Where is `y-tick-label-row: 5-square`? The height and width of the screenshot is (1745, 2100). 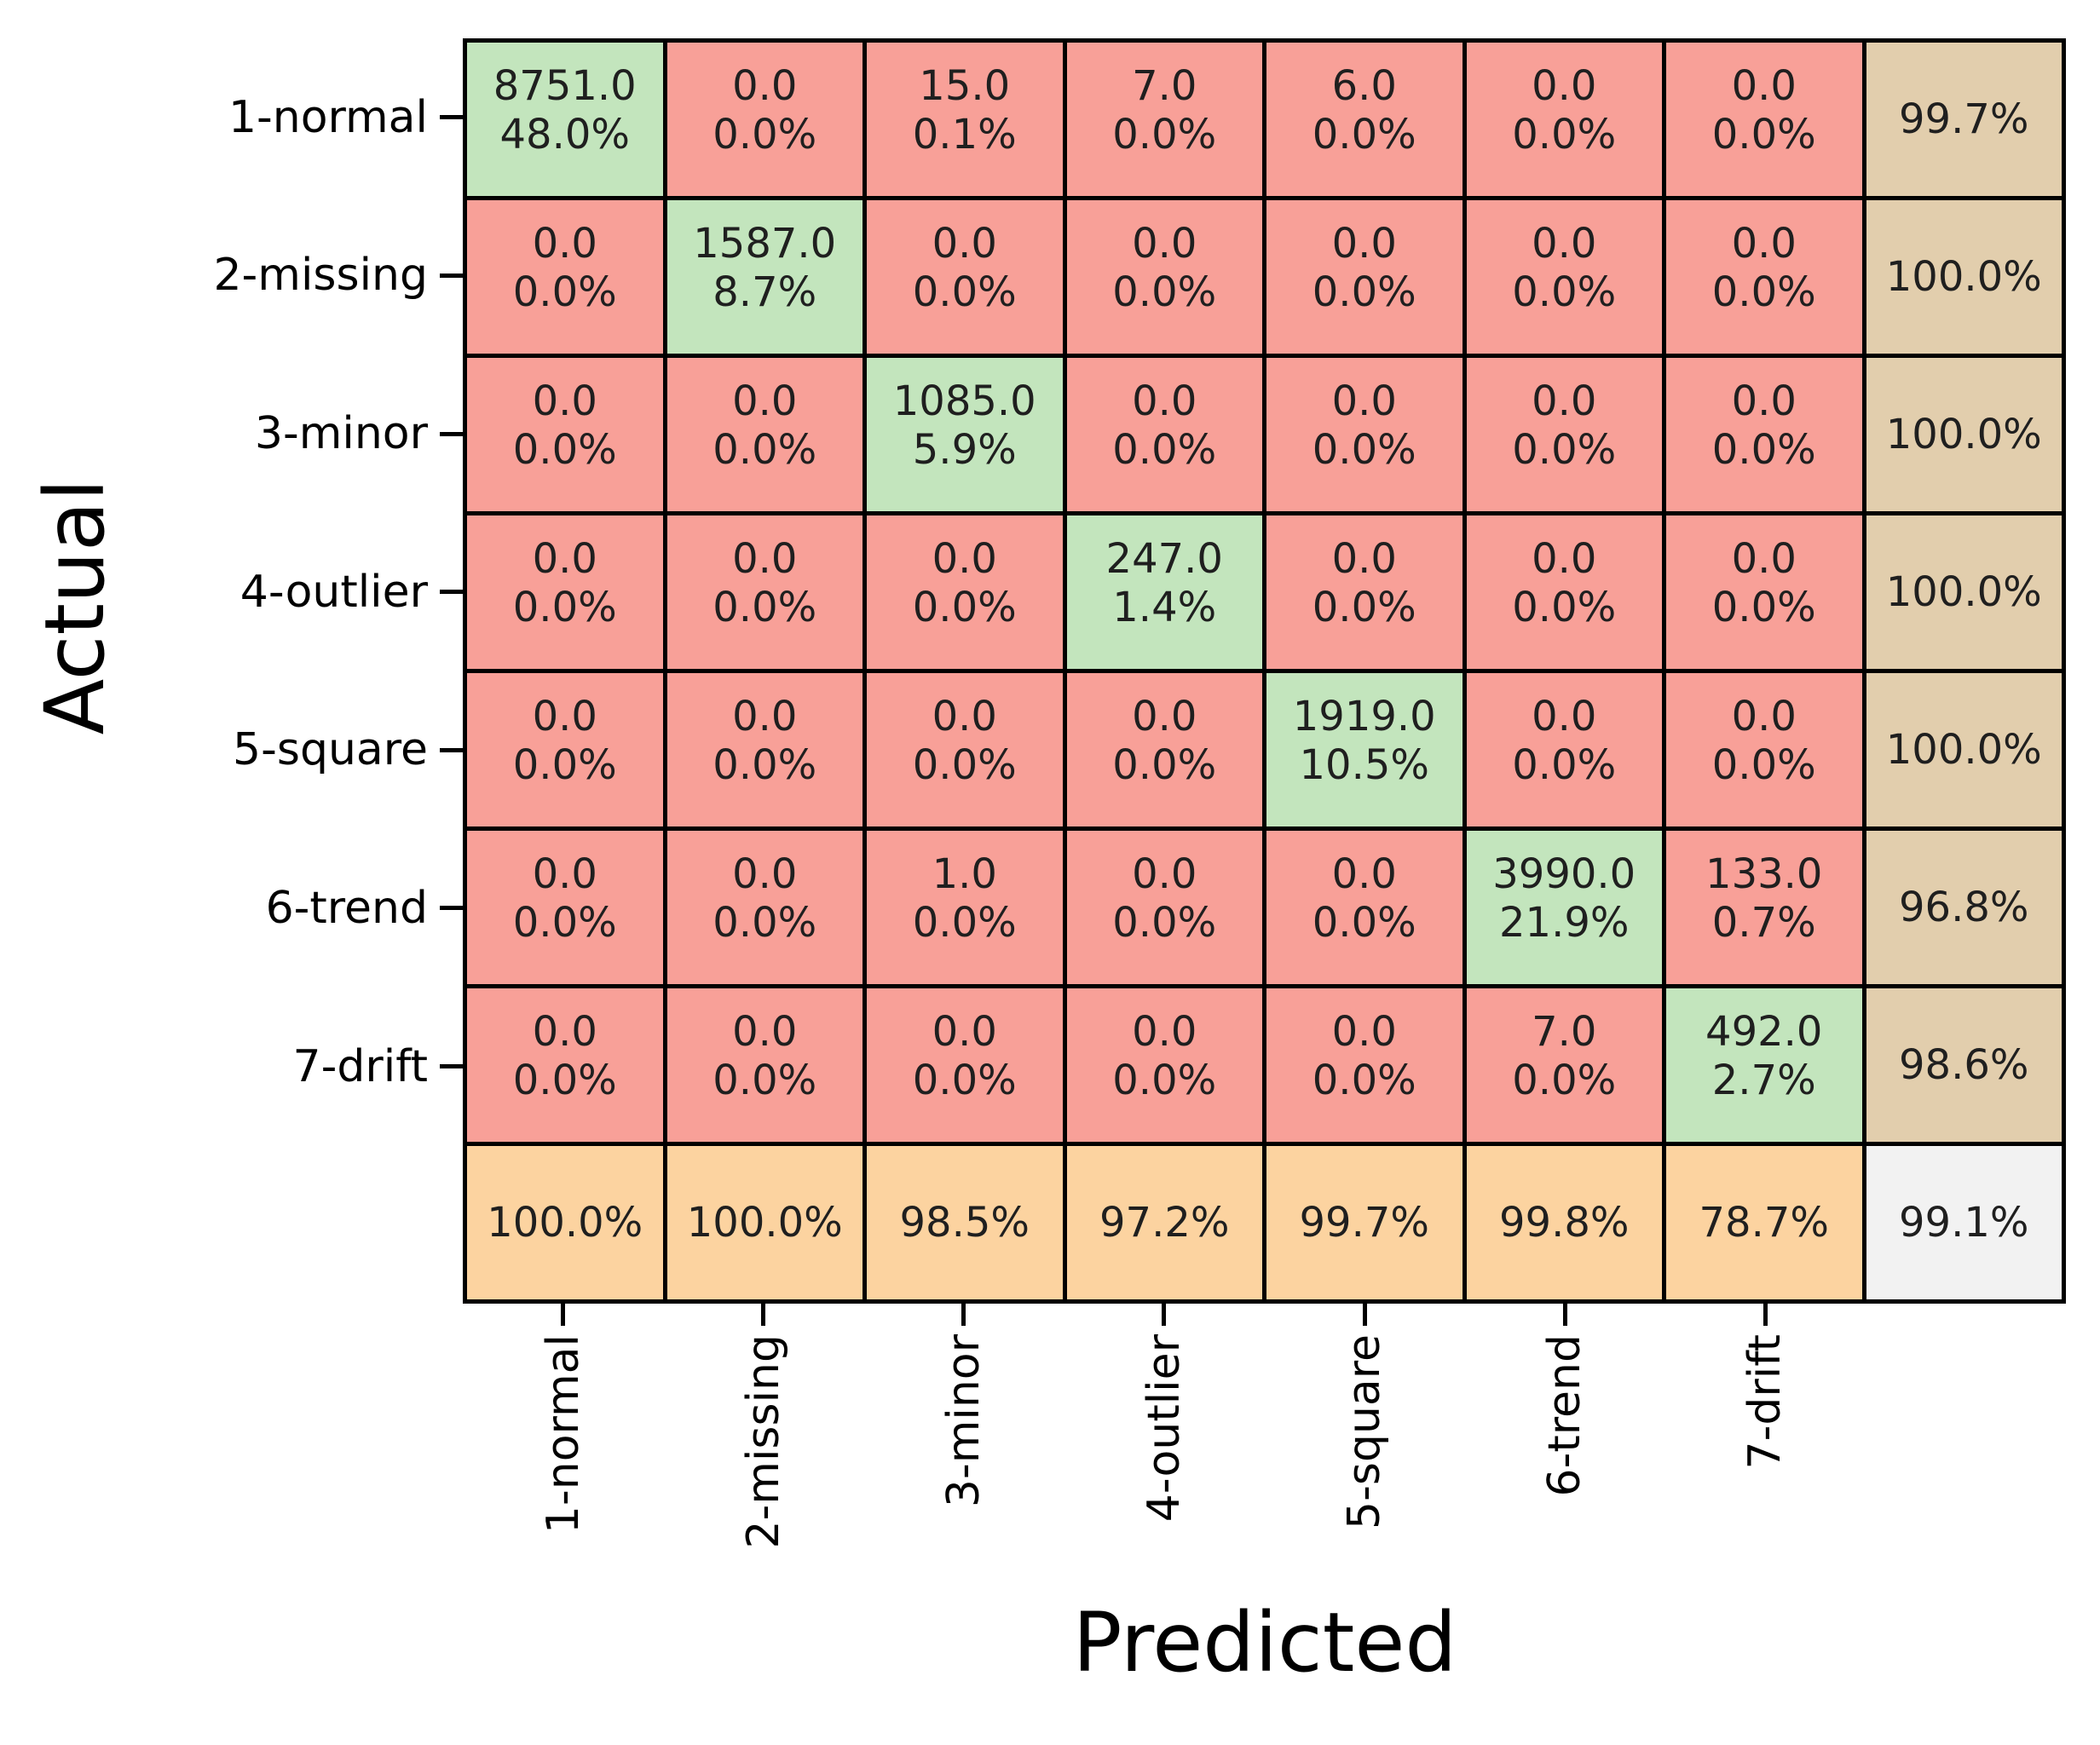
y-tick-label-row: 5-square is located at coordinates (231, 750).